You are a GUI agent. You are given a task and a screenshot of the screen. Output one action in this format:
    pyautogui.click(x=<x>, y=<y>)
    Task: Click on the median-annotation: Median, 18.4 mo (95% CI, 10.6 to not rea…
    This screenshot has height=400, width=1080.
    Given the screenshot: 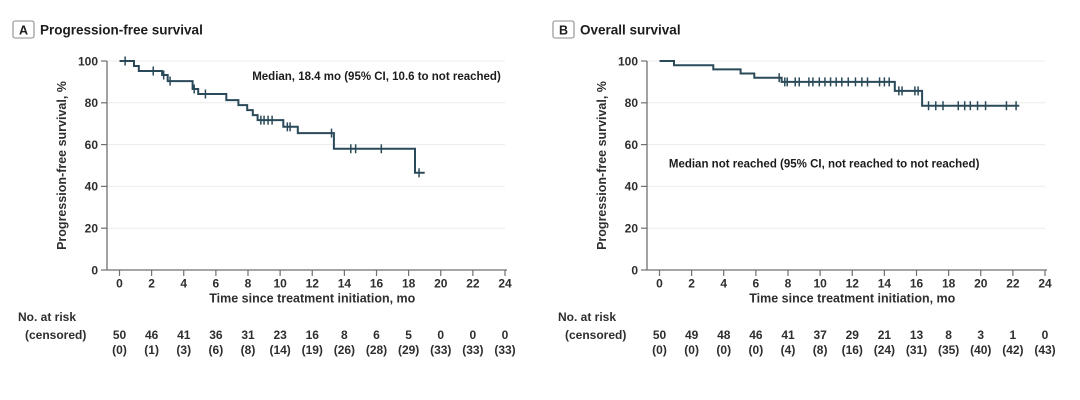 What is the action you would take?
    pyautogui.click(x=376, y=77)
    